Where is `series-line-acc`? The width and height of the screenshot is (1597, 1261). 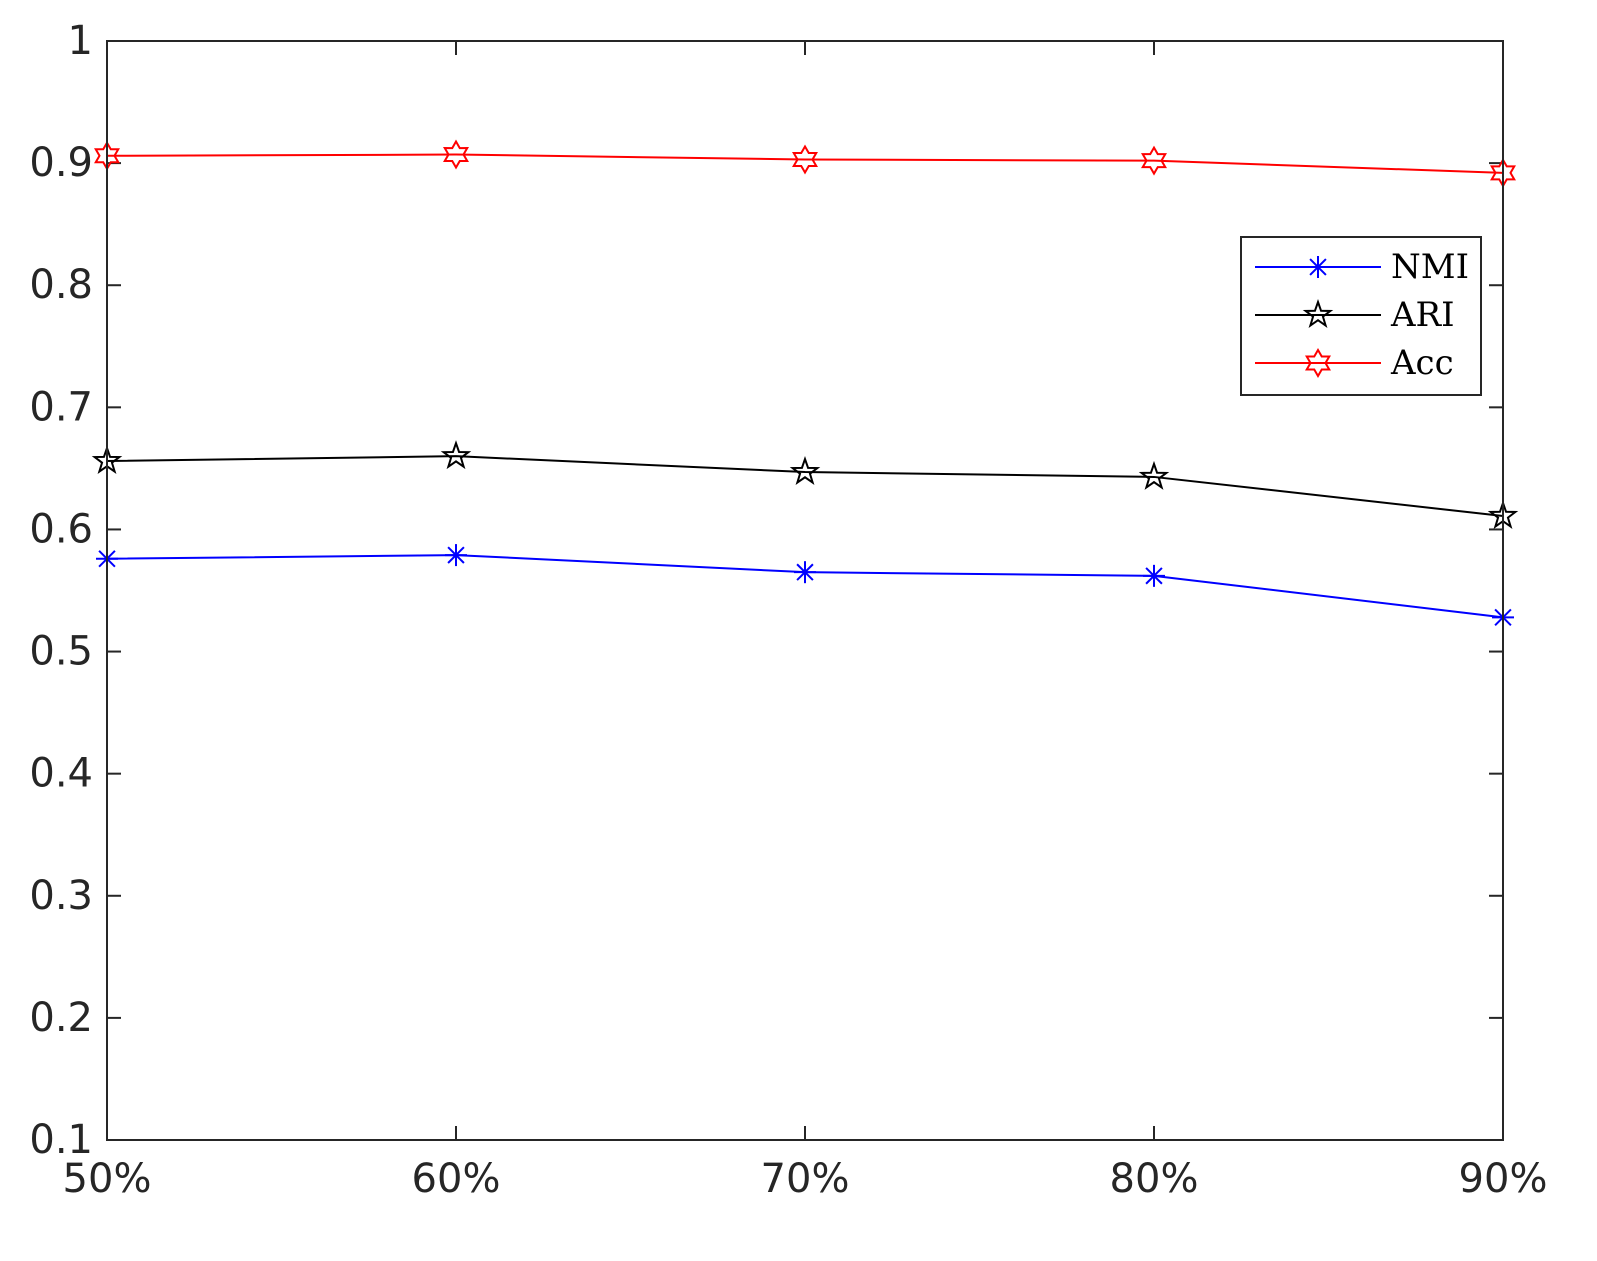 series-line-acc is located at coordinates (805, 163).